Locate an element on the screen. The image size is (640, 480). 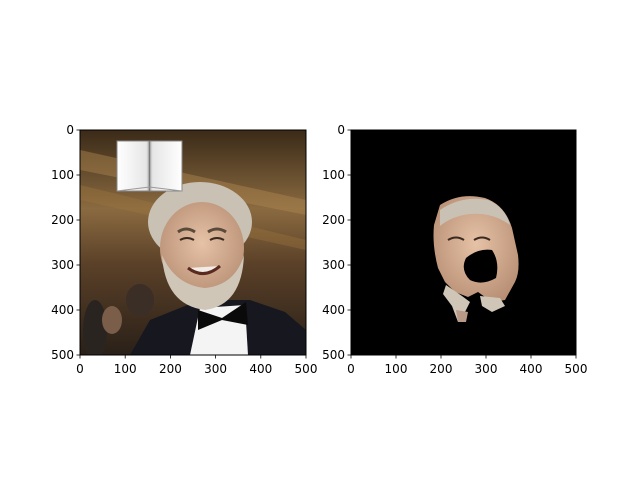
mask-x-tick-label-0: 0 is located at coordinates (351, 369).